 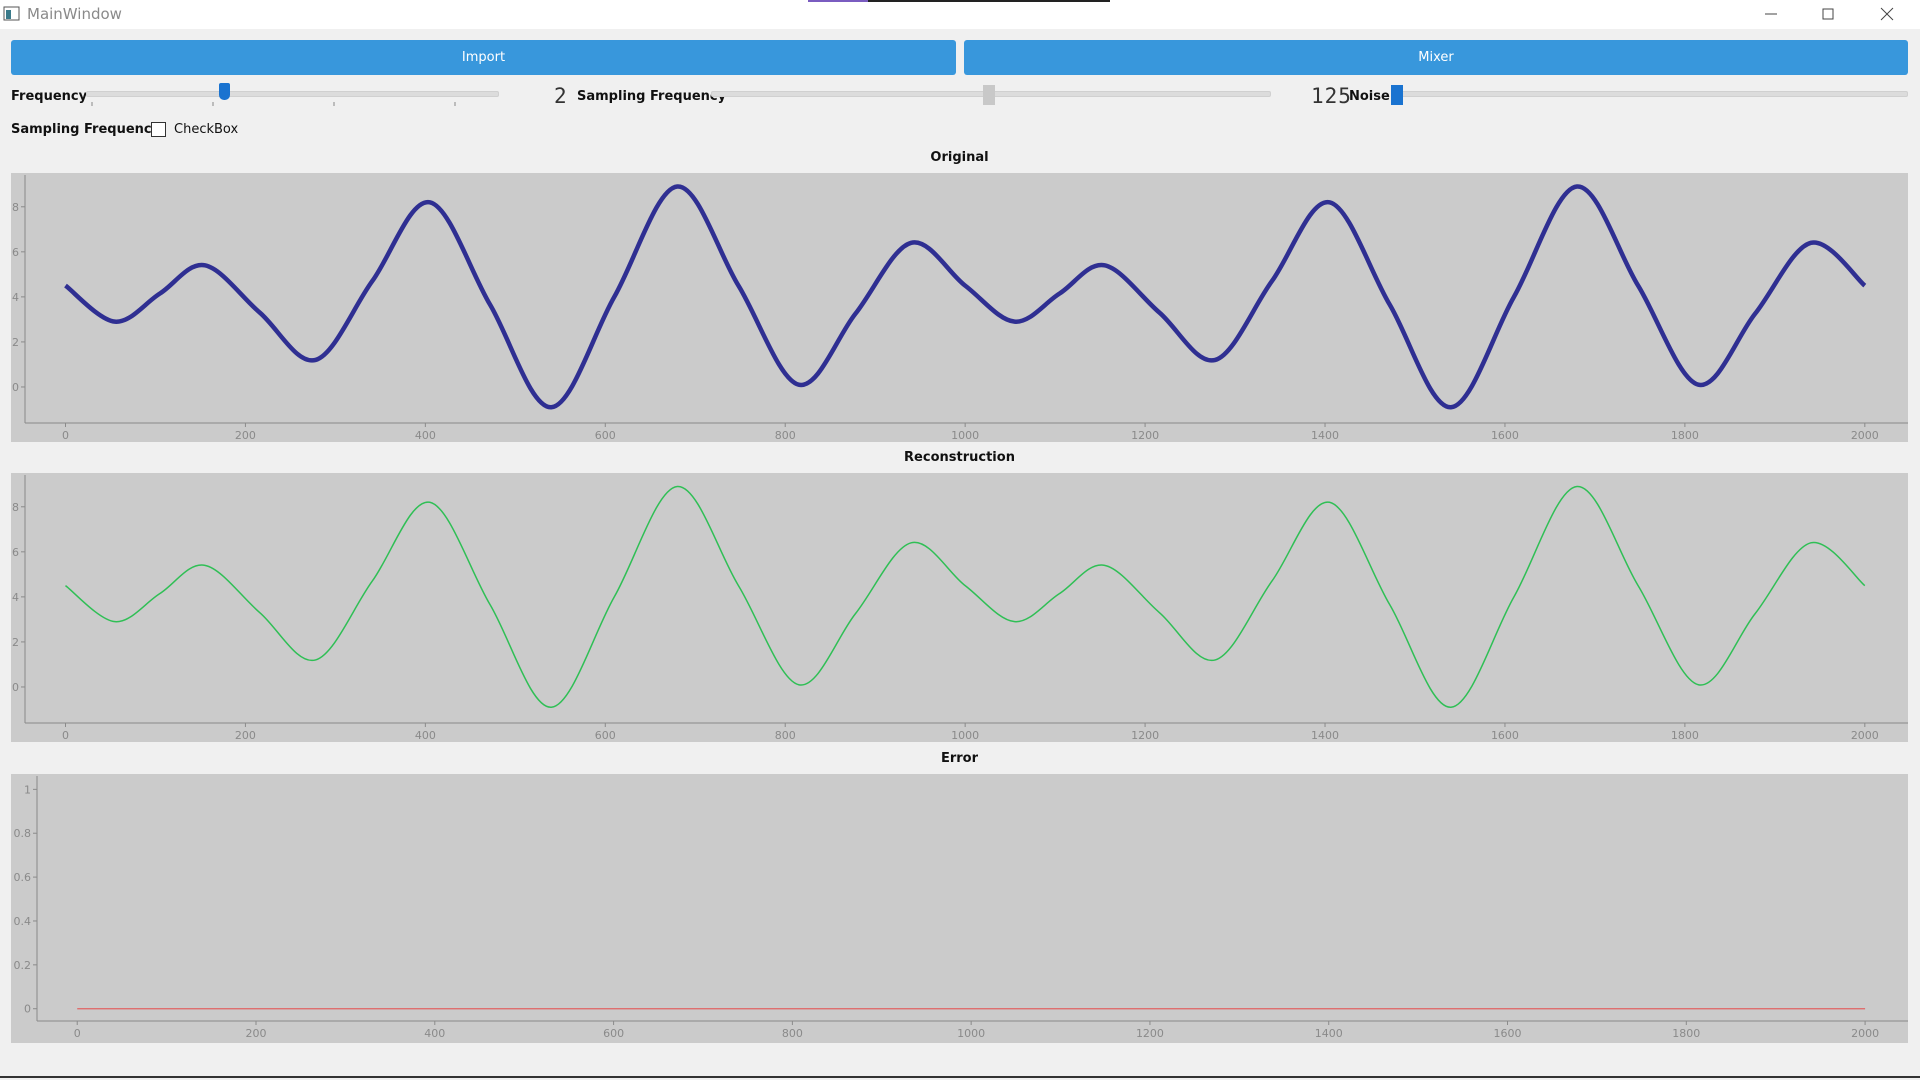 What do you see at coordinates (959, 1) in the screenshot?
I see `progress-strip` at bounding box center [959, 1].